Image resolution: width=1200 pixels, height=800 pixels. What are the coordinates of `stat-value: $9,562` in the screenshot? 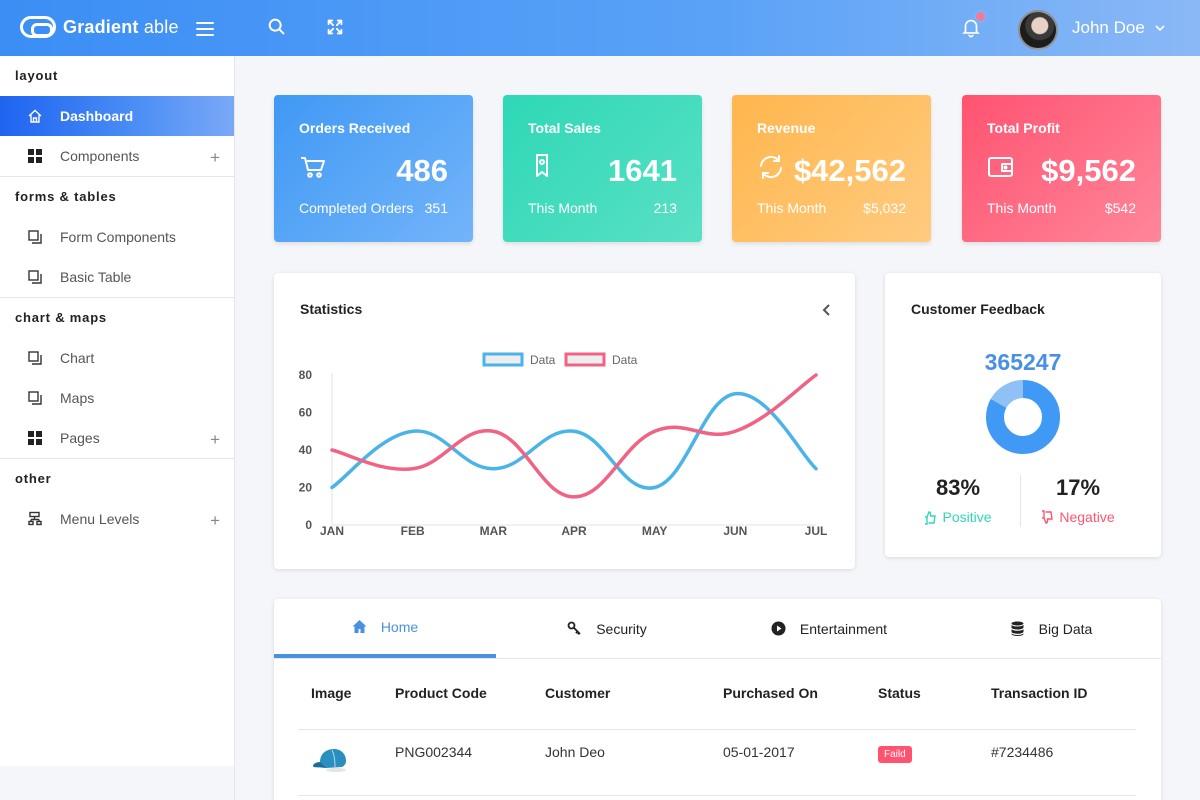 It's located at (1088, 170).